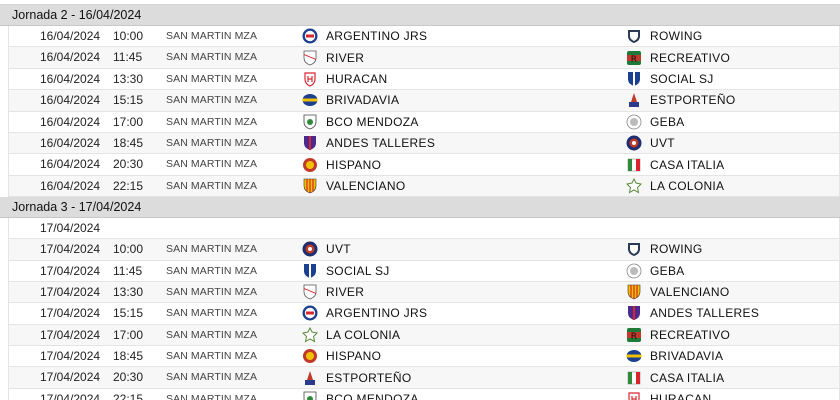 This screenshot has width=840, height=400. I want to click on round-header: Jornada 3 - 17/04/2024, so click(420, 208).